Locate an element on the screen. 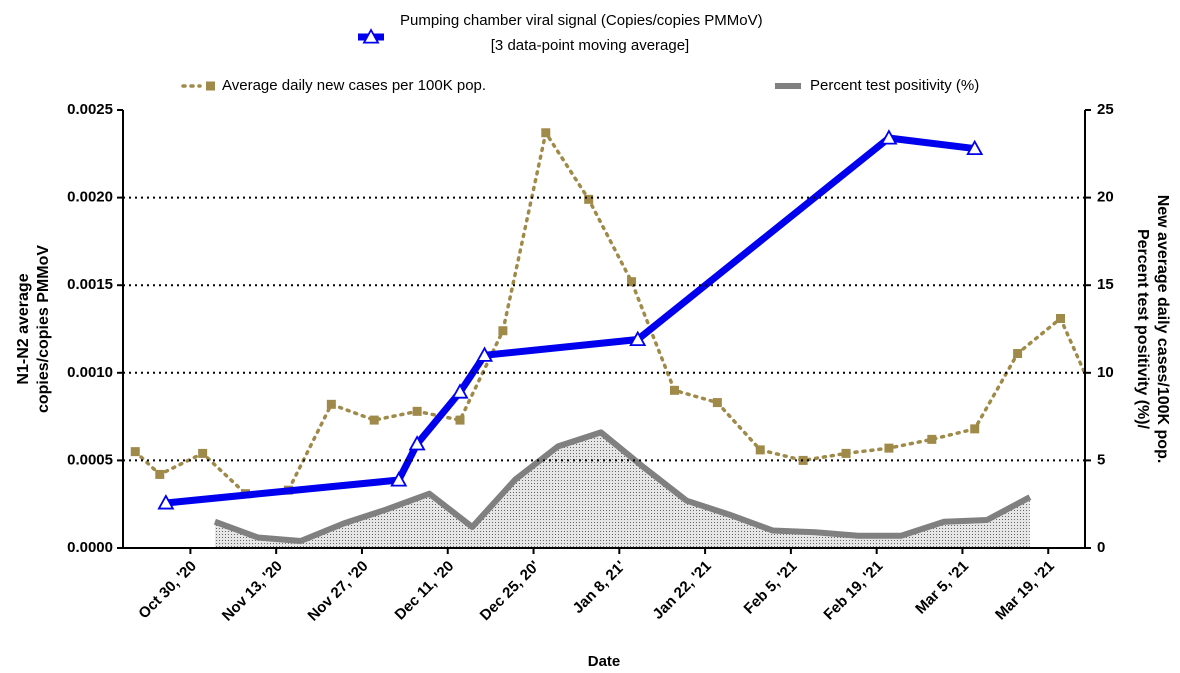  y2-tick-label: 15 is located at coordinates (1105, 284).